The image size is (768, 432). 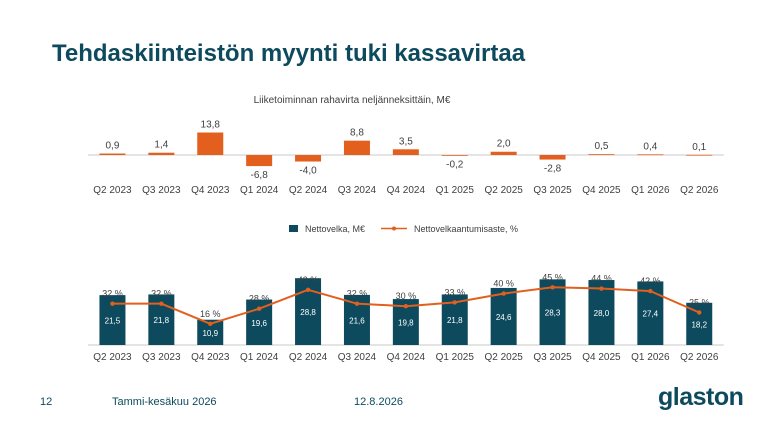 What do you see at coordinates (406, 141) in the screenshot?
I see `cash-flow-value-label: 3,5` at bounding box center [406, 141].